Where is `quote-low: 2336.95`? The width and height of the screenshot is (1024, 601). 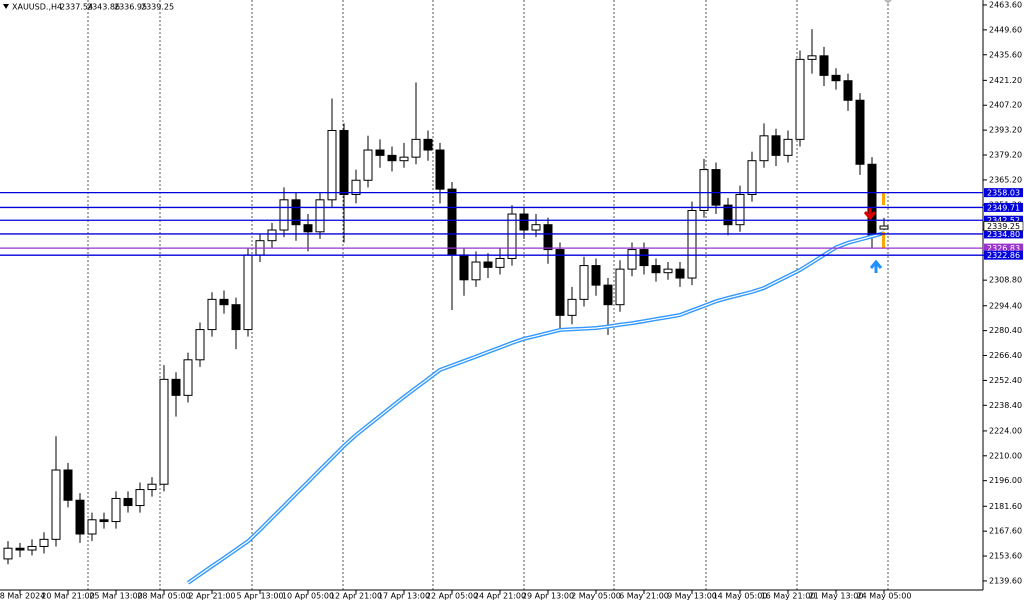
quote-low: 2336.95 is located at coordinates (130, 7).